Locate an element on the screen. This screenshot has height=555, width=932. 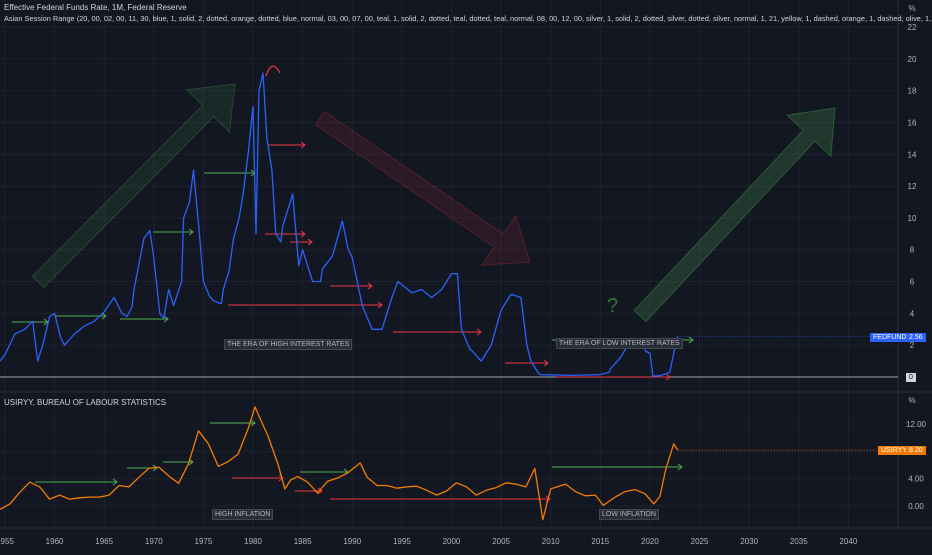
x-tick-label: 2005 is located at coordinates (501, 541).